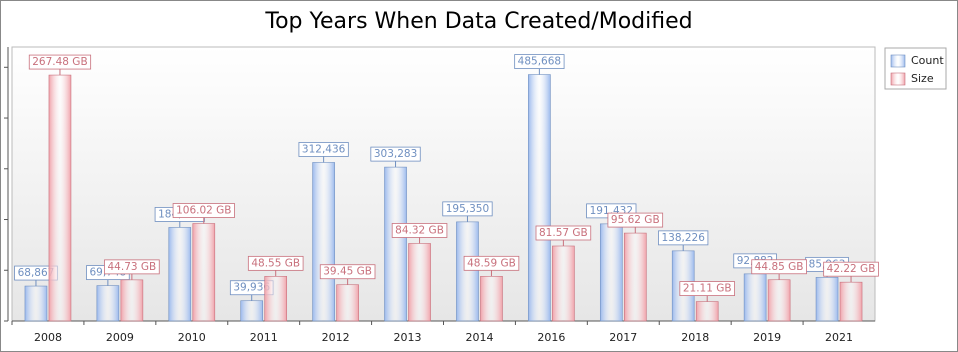 This screenshot has height=352, width=958. What do you see at coordinates (922, 78) in the screenshot?
I see `legend-label: Size` at bounding box center [922, 78].